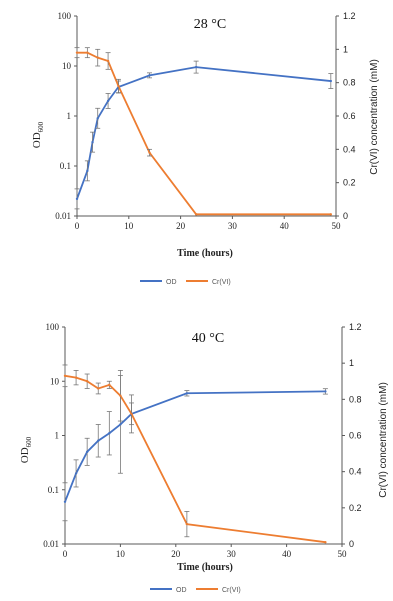 Image resolution: width=393 pixels, height=601 pixels. Describe the element at coordinates (69, 116) in the screenshot. I see `chart1-y-left-tick-label: 1` at that location.